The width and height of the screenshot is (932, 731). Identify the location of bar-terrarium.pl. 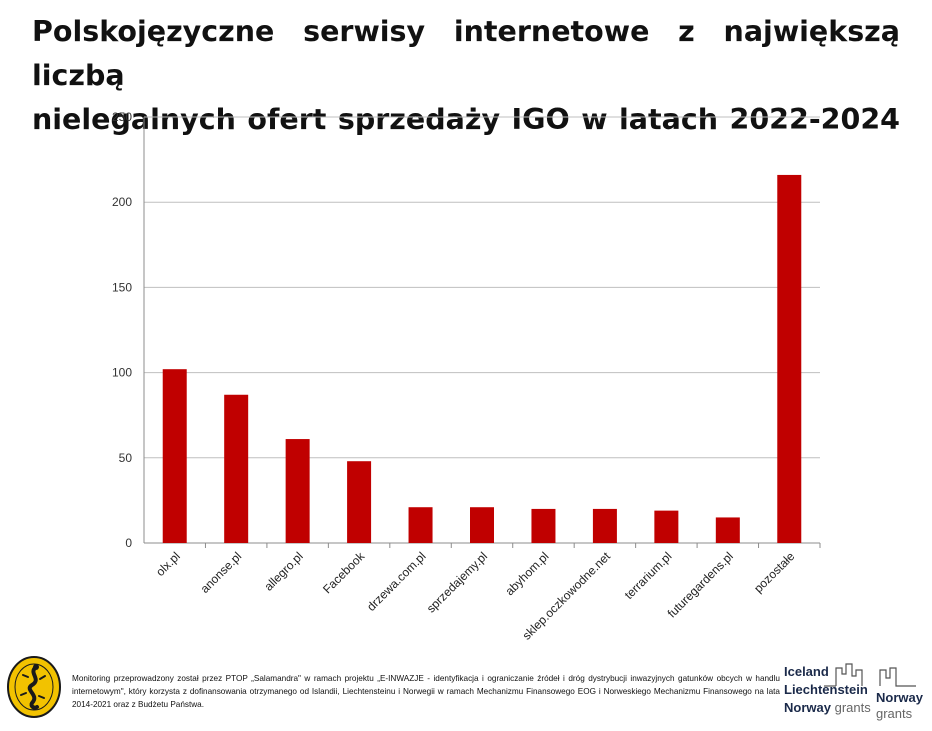
(666, 526).